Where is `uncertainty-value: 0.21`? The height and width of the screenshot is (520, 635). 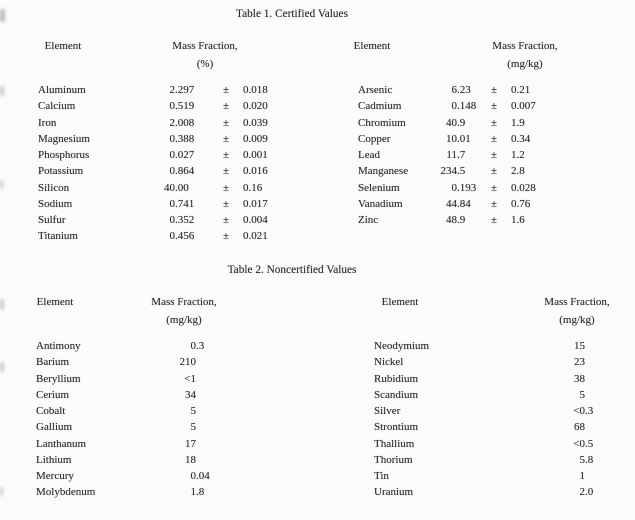 uncertainty-value: 0.21 is located at coordinates (521, 90).